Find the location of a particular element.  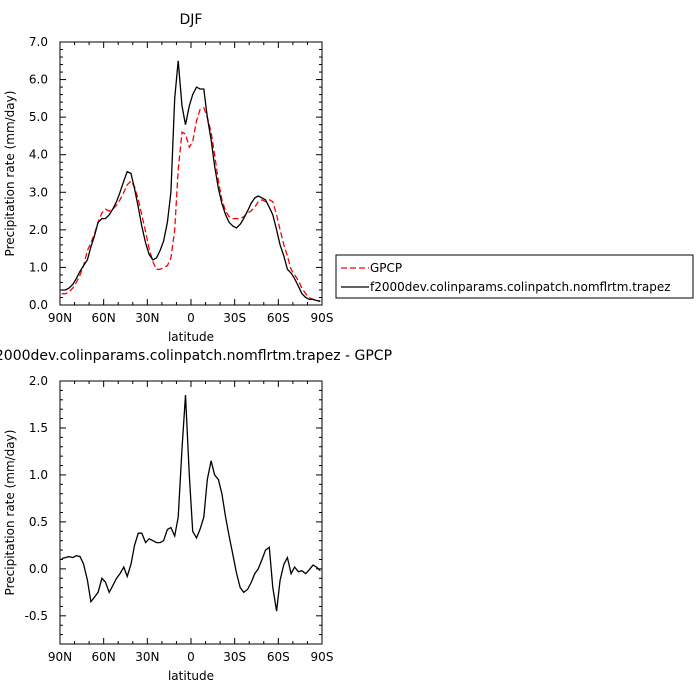

y-tick-label: 6.0 is located at coordinates (38, 80).